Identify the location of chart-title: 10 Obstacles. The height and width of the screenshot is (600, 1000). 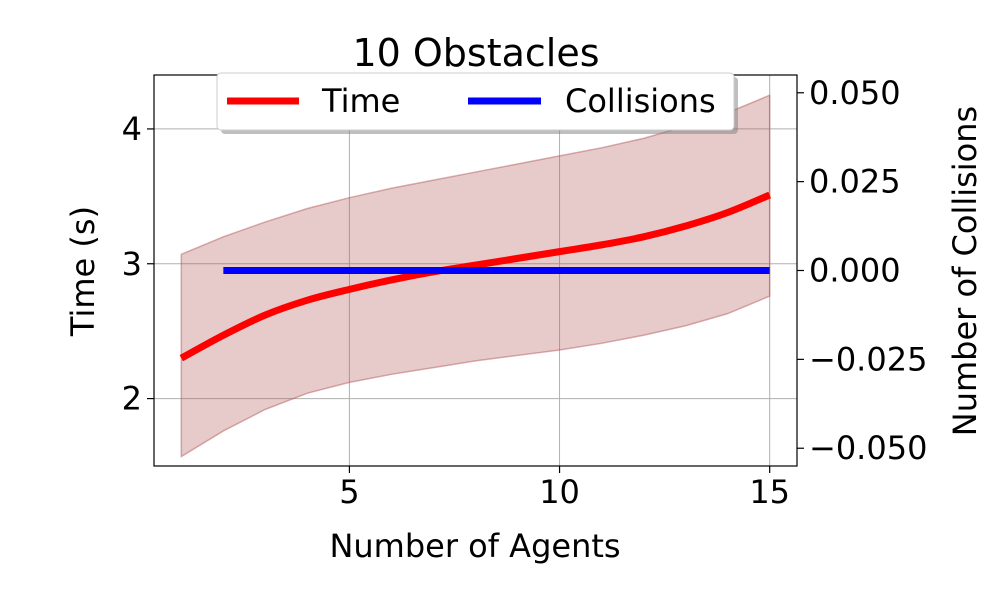
(475, 53).